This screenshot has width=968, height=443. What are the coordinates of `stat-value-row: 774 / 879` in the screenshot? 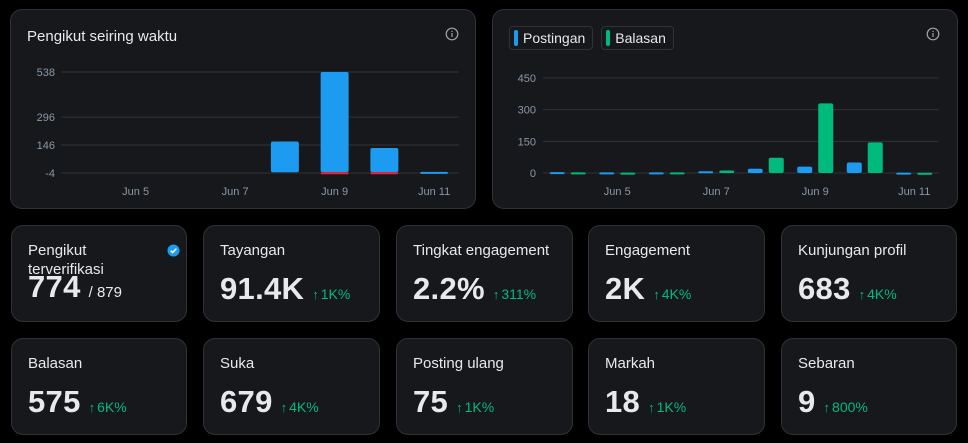 It's located at (75, 287).